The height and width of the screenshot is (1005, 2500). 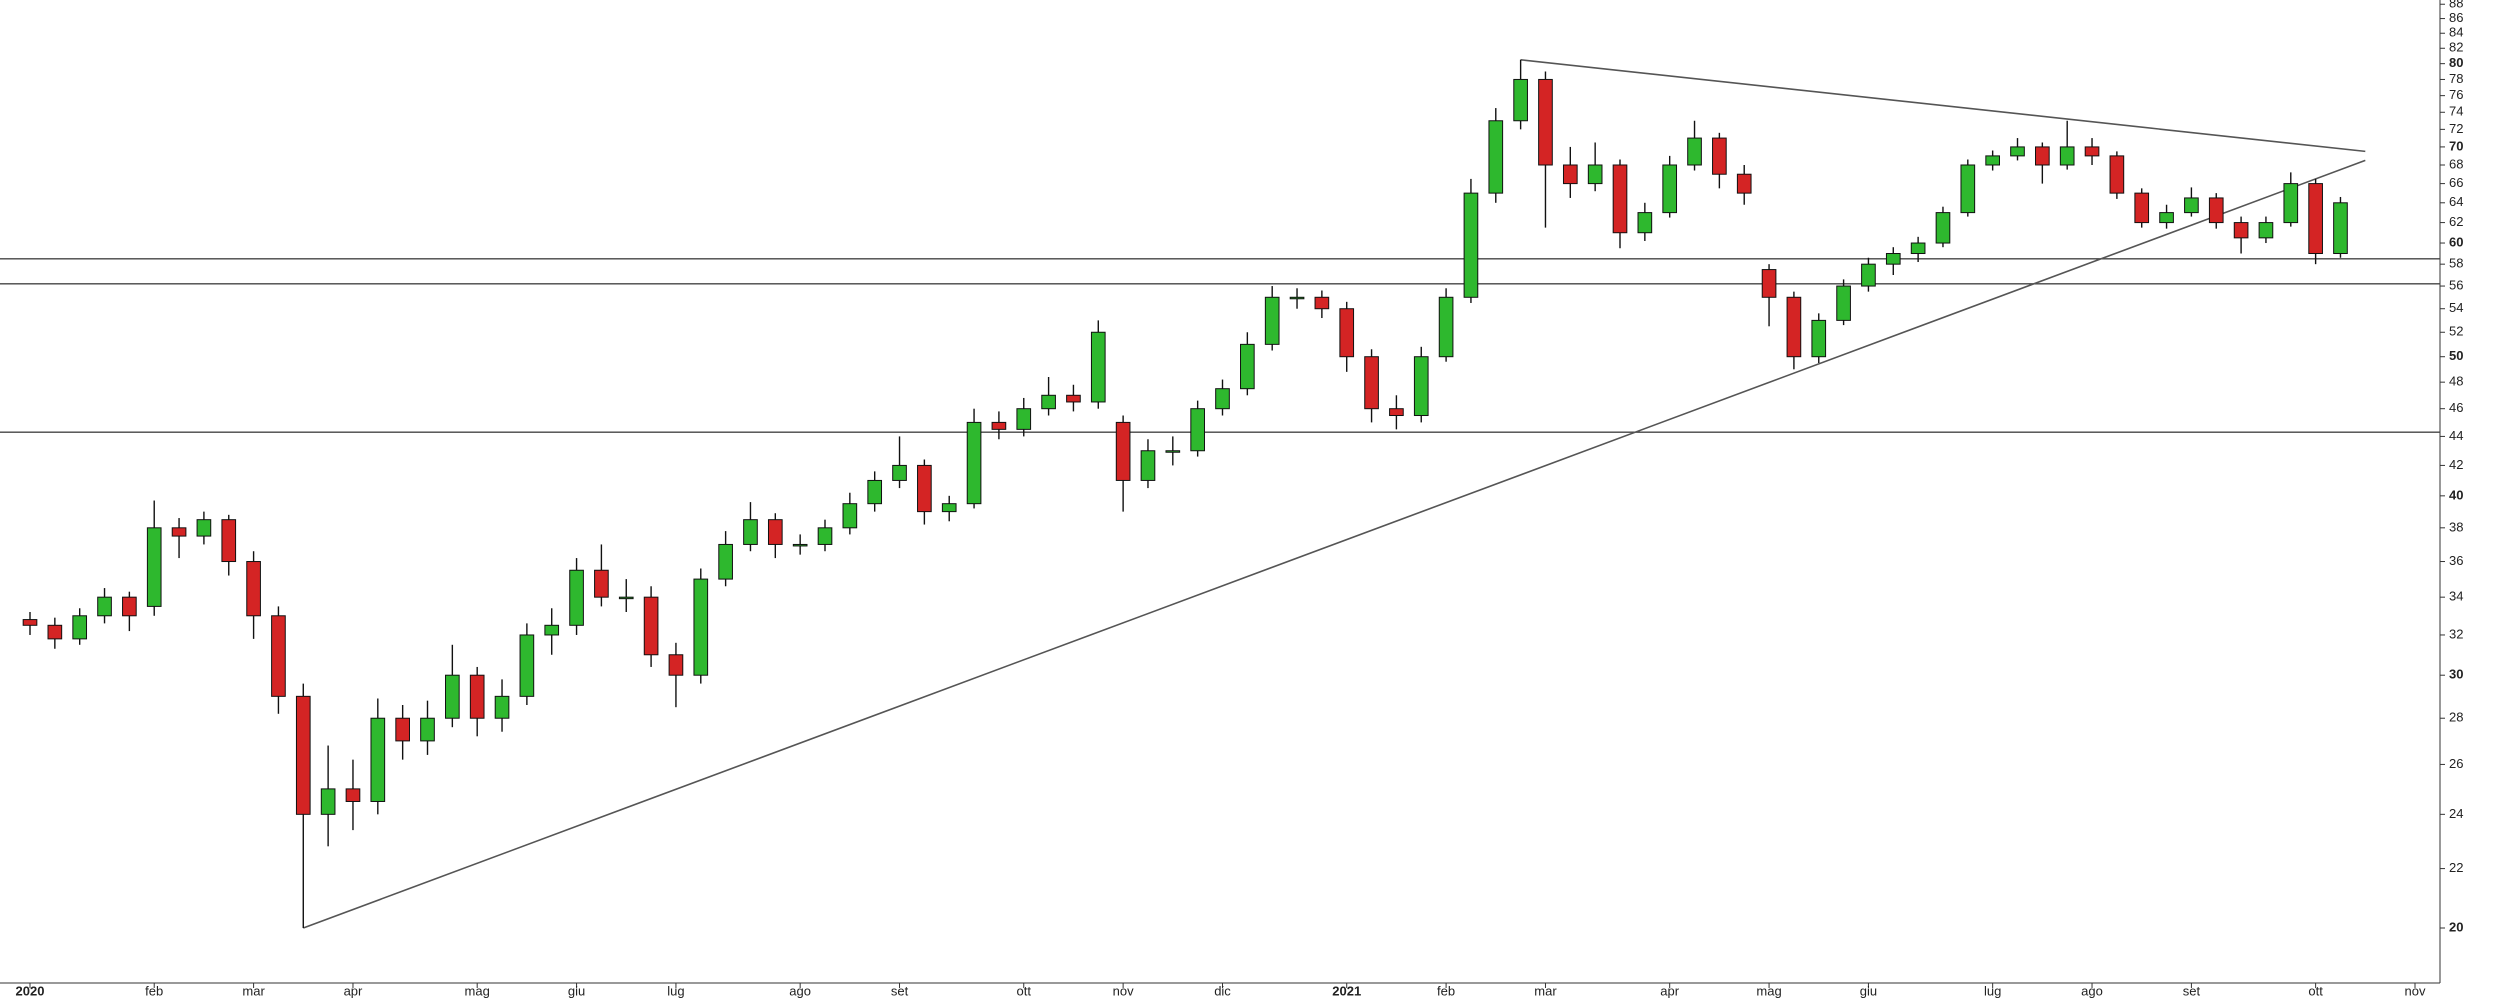 I want to click on y-tick-label: 50, so click(x=2456, y=355).